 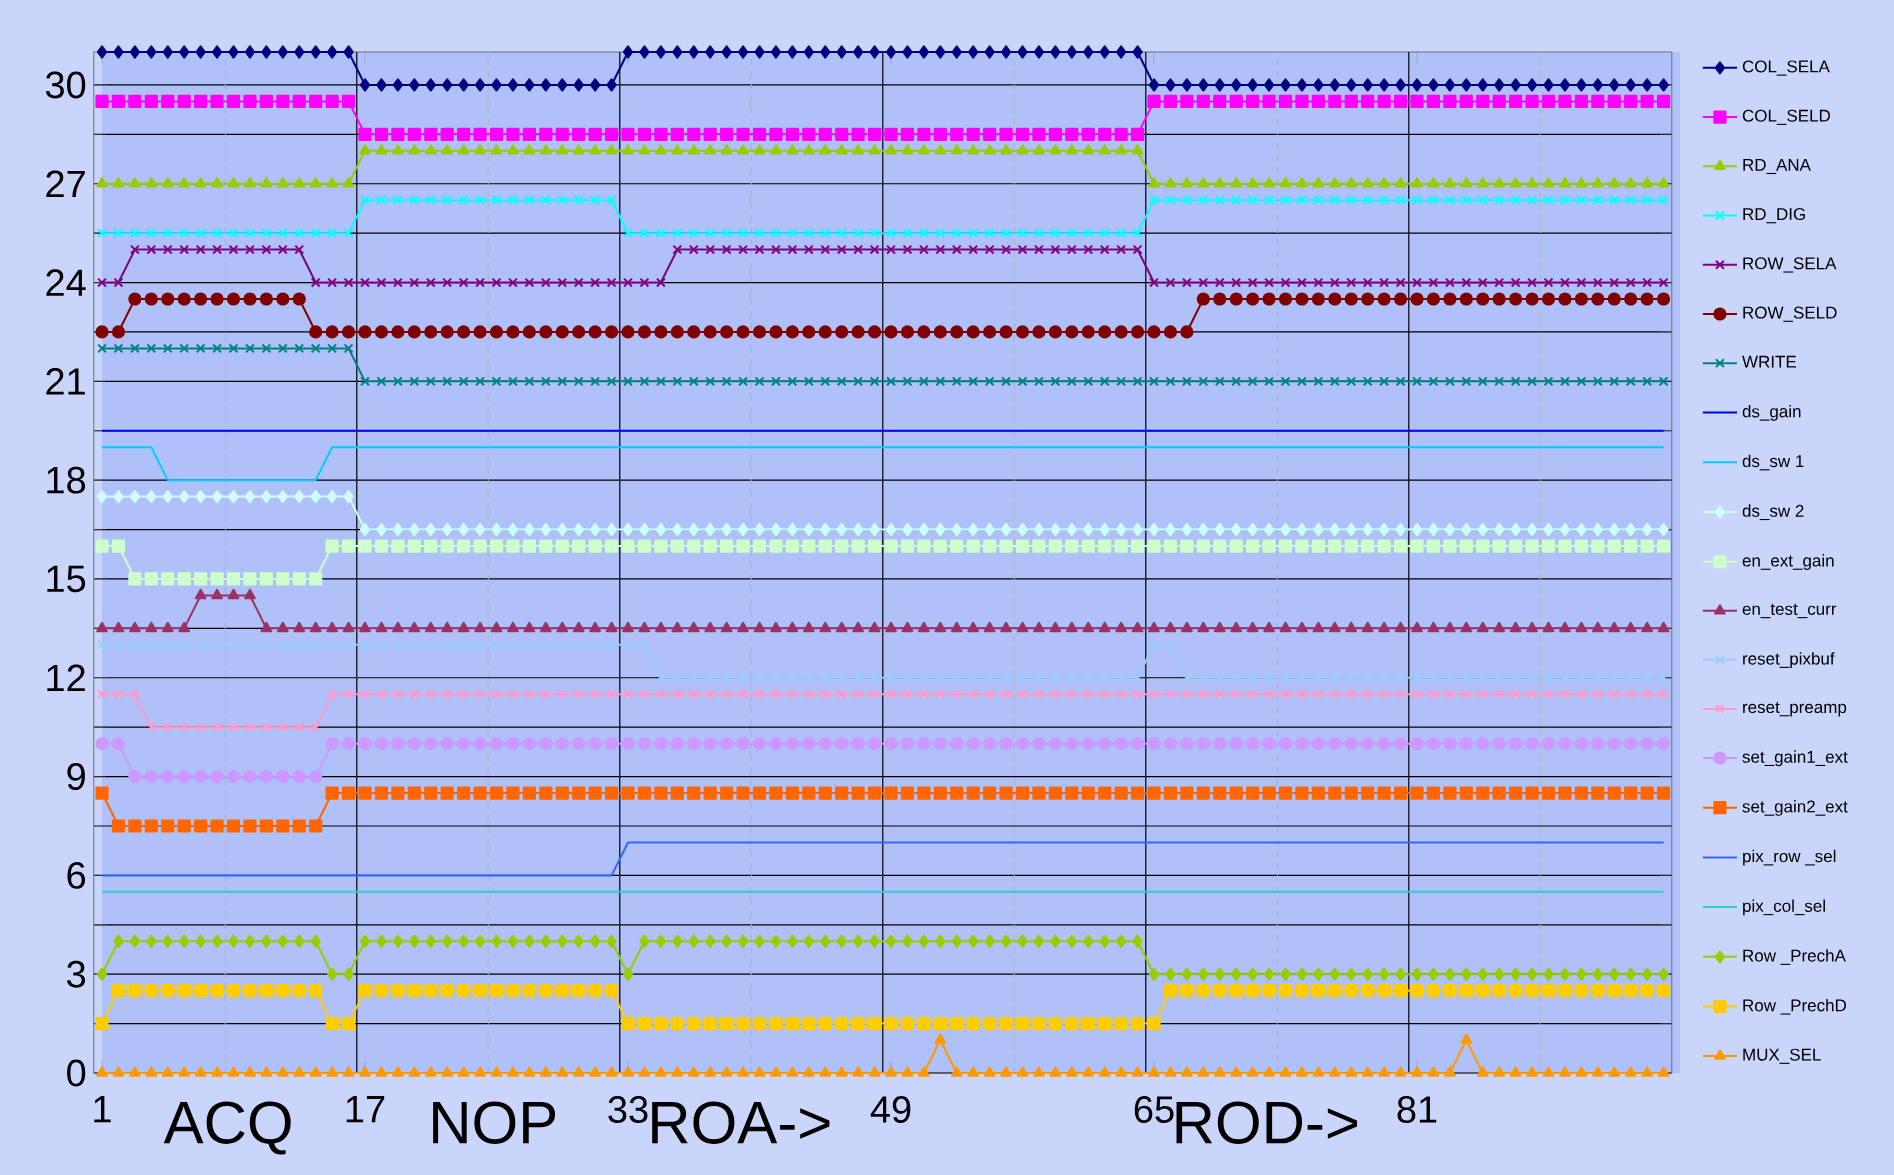 What do you see at coordinates (494, 1122) in the screenshot?
I see `text: NOP` at bounding box center [494, 1122].